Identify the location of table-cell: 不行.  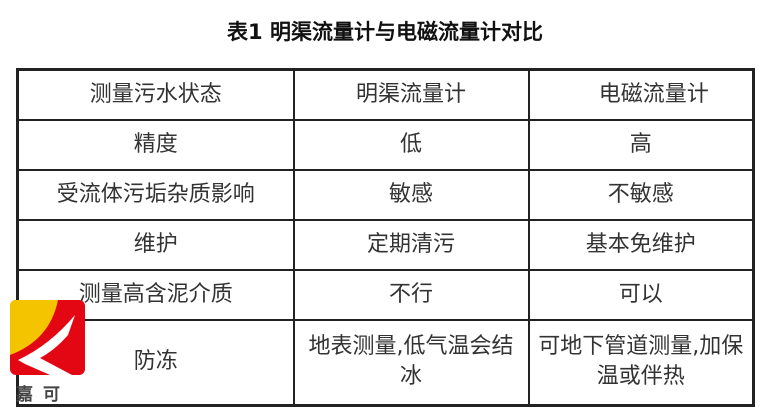
(411, 294).